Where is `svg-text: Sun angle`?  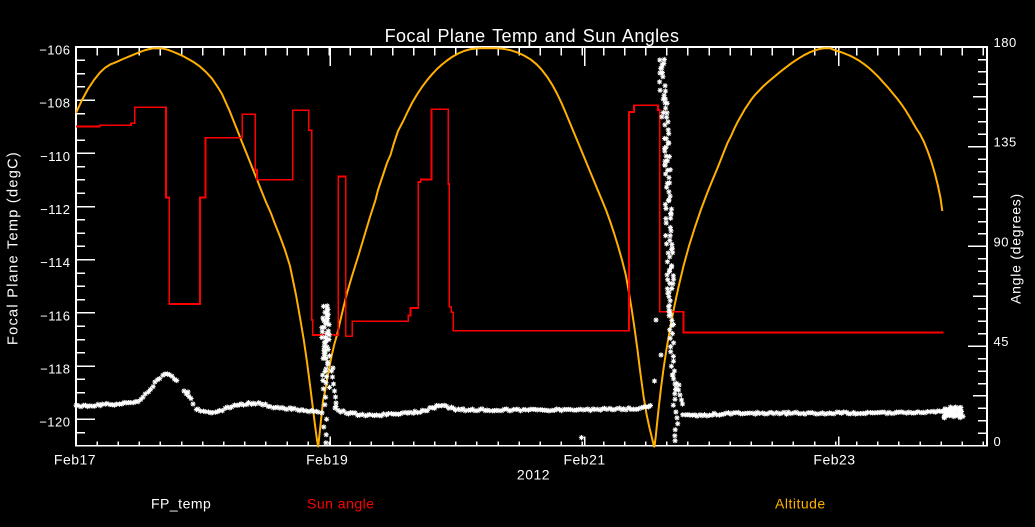 svg-text: Sun angle is located at coordinates (341, 504).